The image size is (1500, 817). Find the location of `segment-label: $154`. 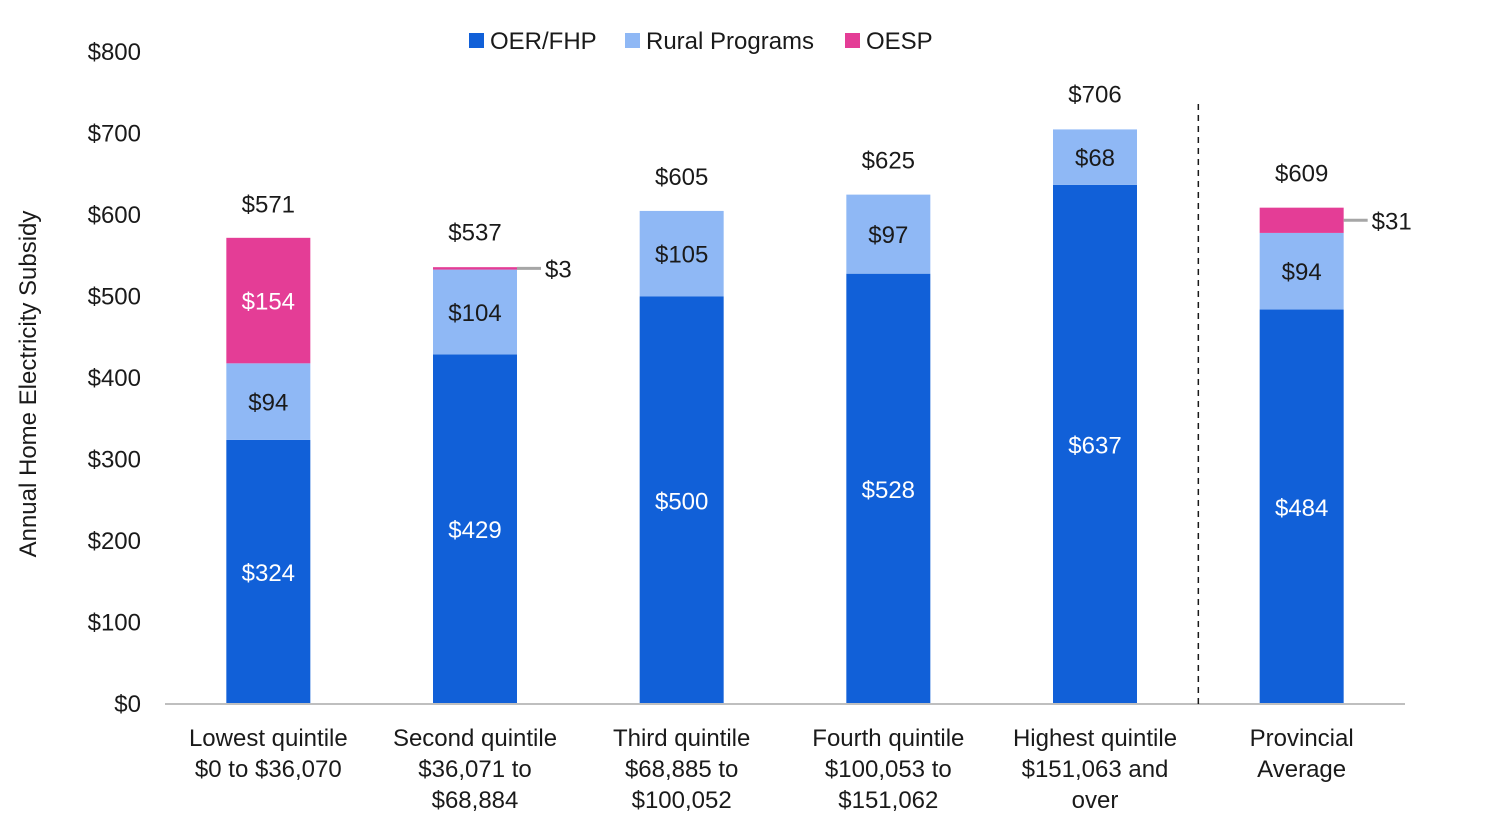

segment-label: $154 is located at coordinates (268, 302).